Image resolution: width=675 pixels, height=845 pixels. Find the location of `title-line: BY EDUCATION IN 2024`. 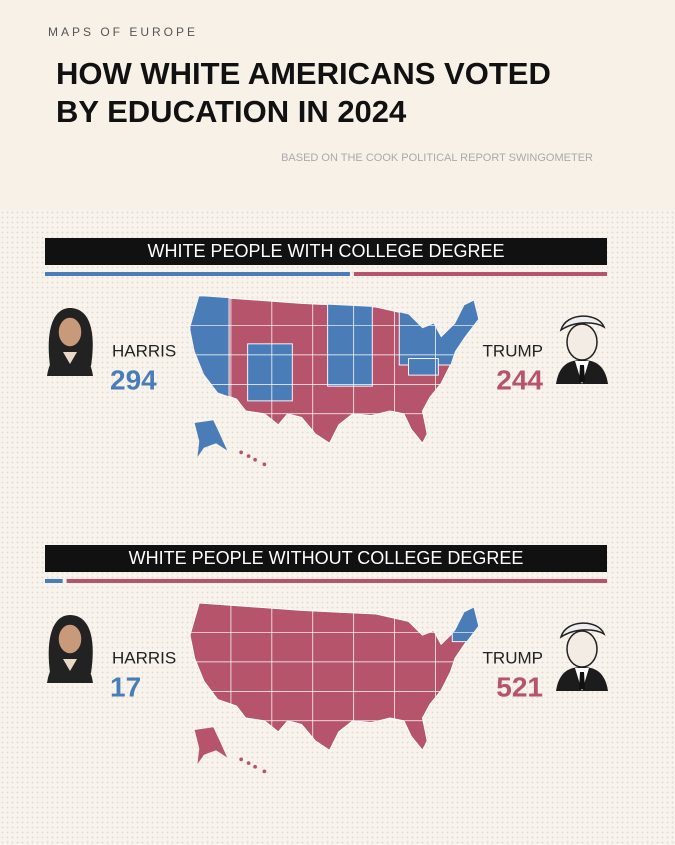

title-line: BY EDUCATION IN 2024 is located at coordinates (231, 111).